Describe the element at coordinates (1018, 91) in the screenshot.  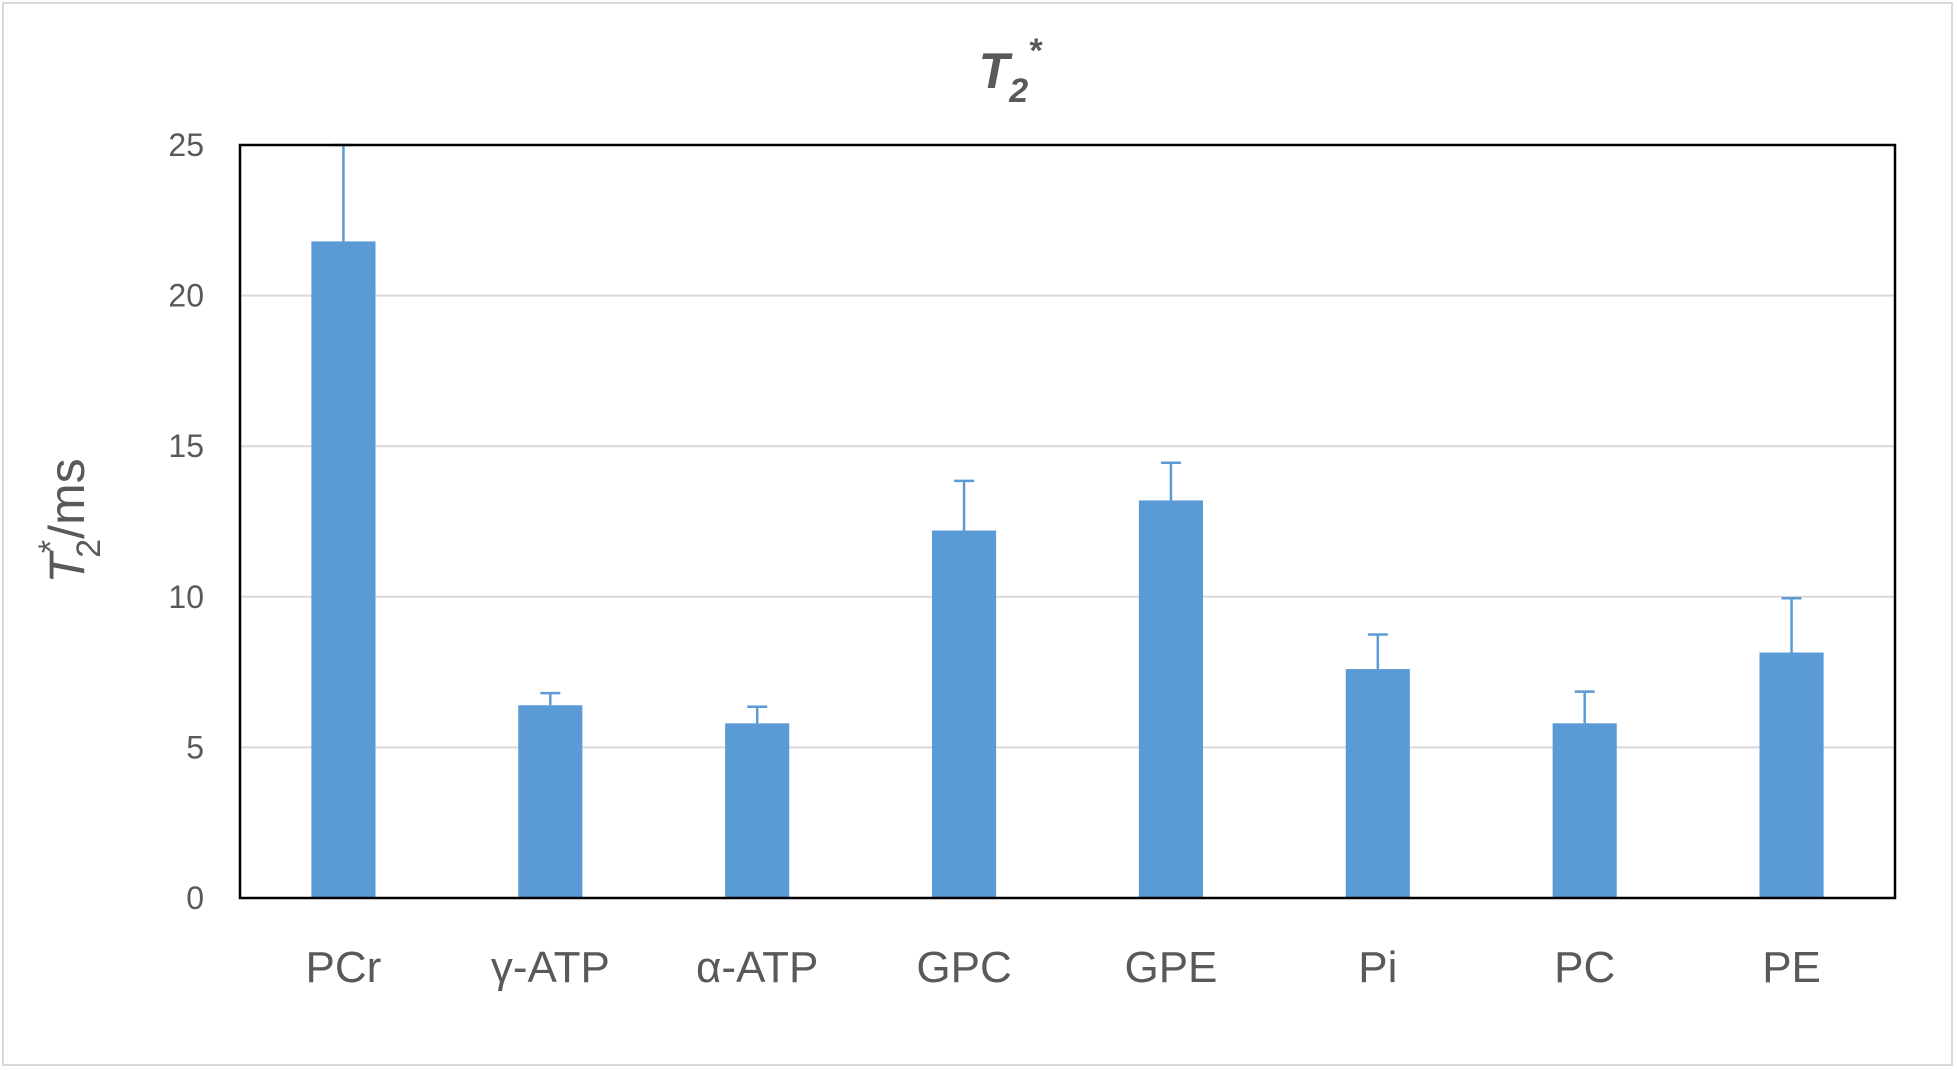
I see `chart-title-sub: 2` at that location.